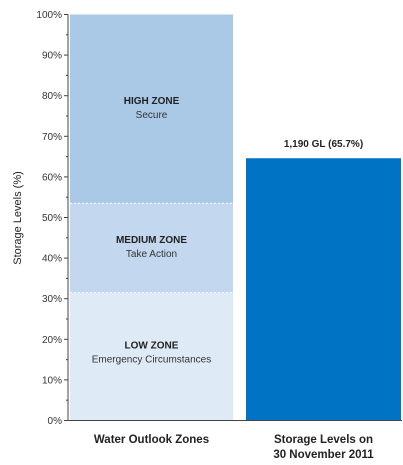 Image resolution: width=403 pixels, height=465 pixels. Describe the element at coordinates (18, 218) in the screenshot. I see `y-axis-label: Storage Levels (%)` at that location.